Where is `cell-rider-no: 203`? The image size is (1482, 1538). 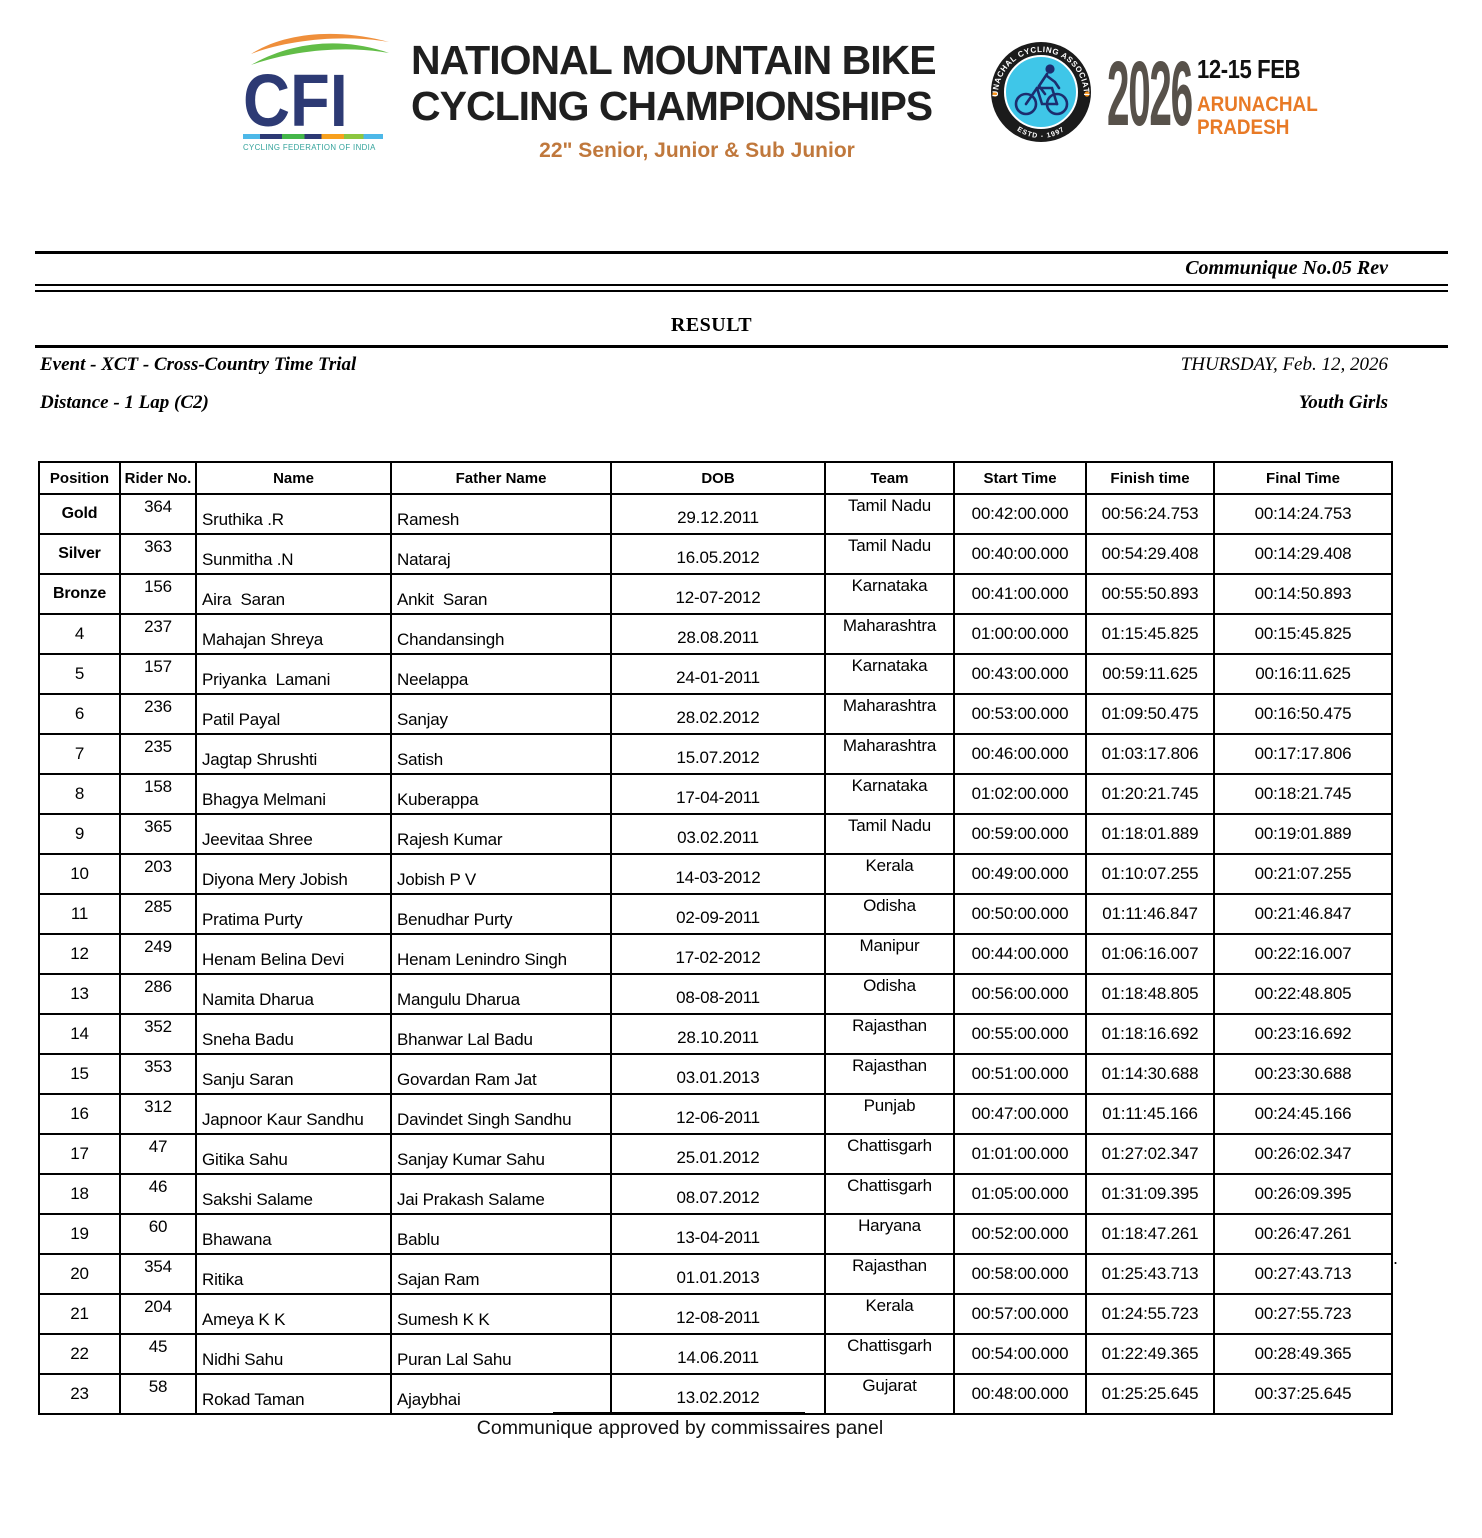
cell-rider-no: 203 is located at coordinates (158, 874).